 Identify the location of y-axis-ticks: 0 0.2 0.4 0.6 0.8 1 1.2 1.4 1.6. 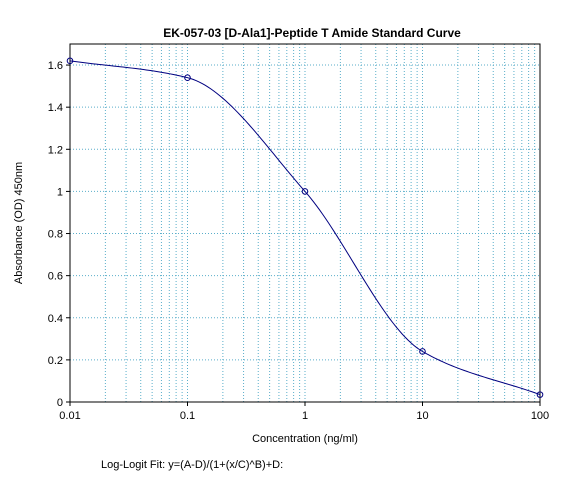
(59, 234).